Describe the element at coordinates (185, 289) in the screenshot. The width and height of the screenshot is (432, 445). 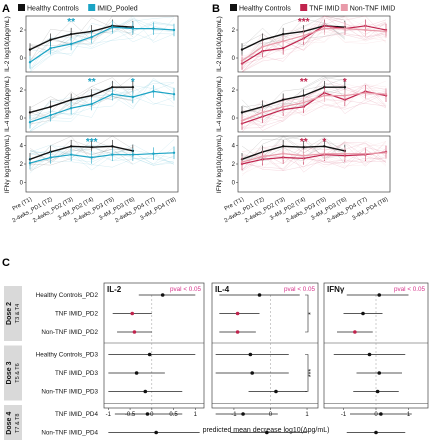
I see `pval-label: pval < 0.05` at that location.